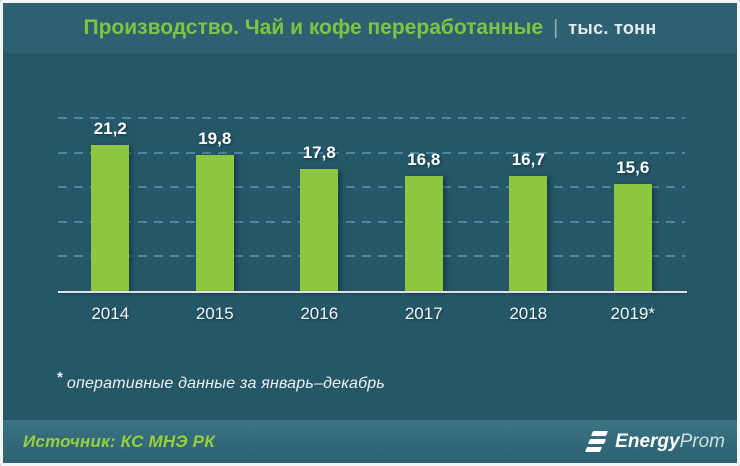  I want to click on source-label: Источник: КС МНЭ РК, so click(119, 441).